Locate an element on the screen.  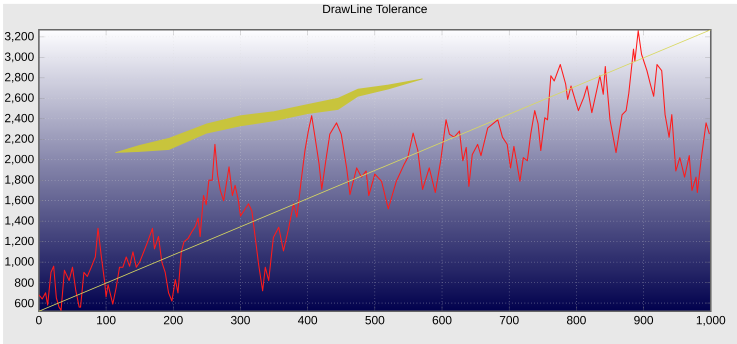
x-tick-label: 1,000 is located at coordinates (711, 321).